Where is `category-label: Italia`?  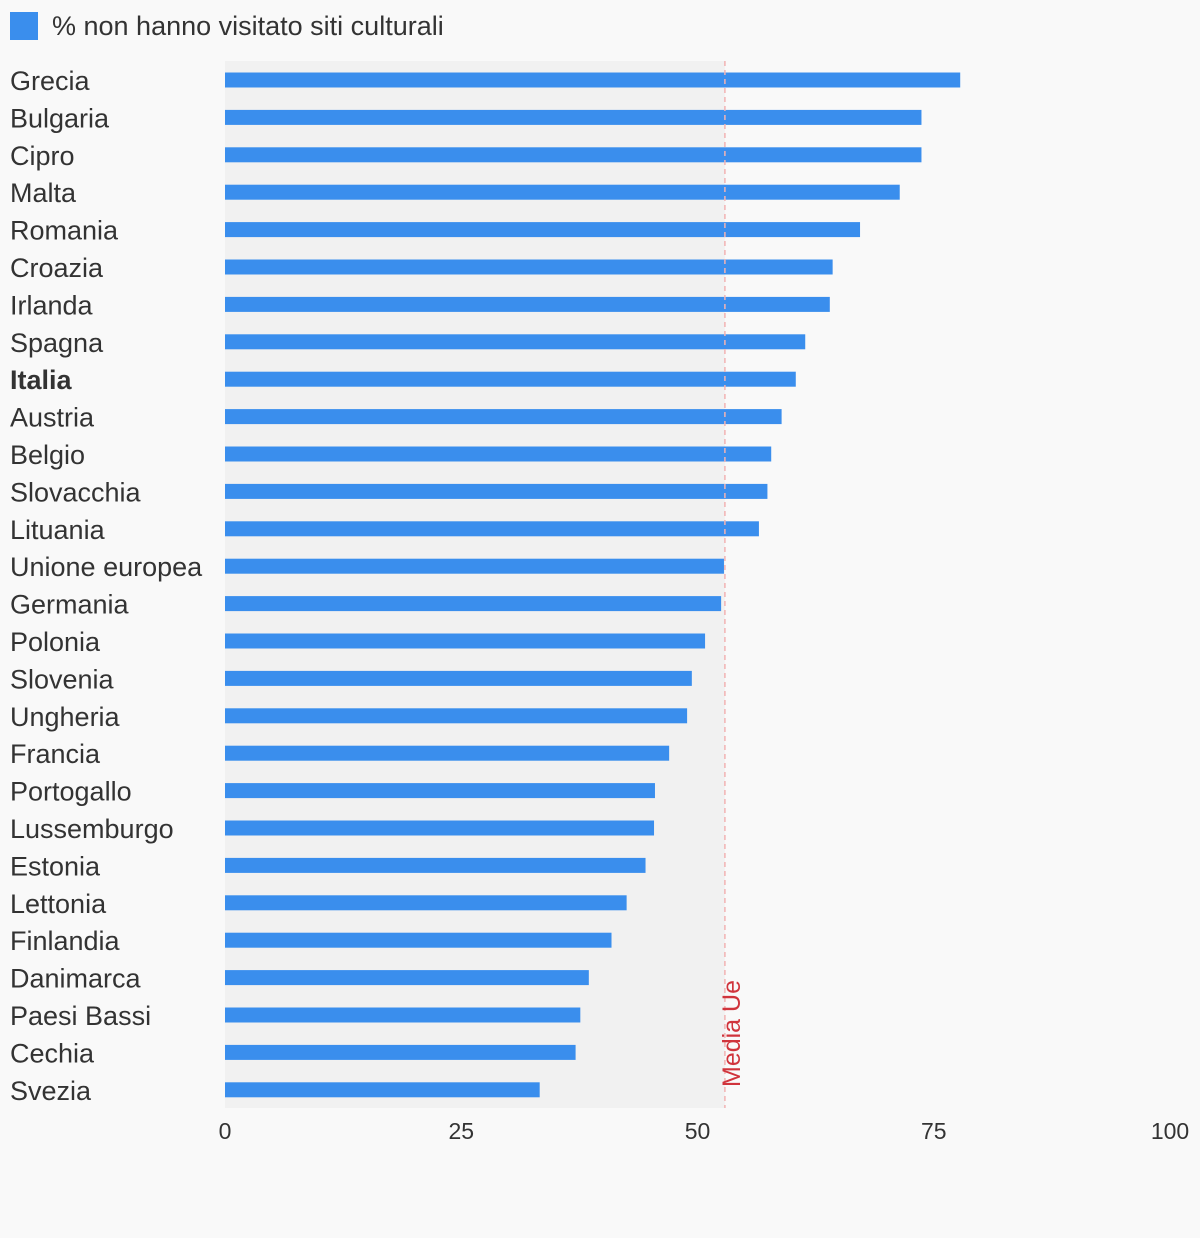
category-label: Italia is located at coordinates (41, 380).